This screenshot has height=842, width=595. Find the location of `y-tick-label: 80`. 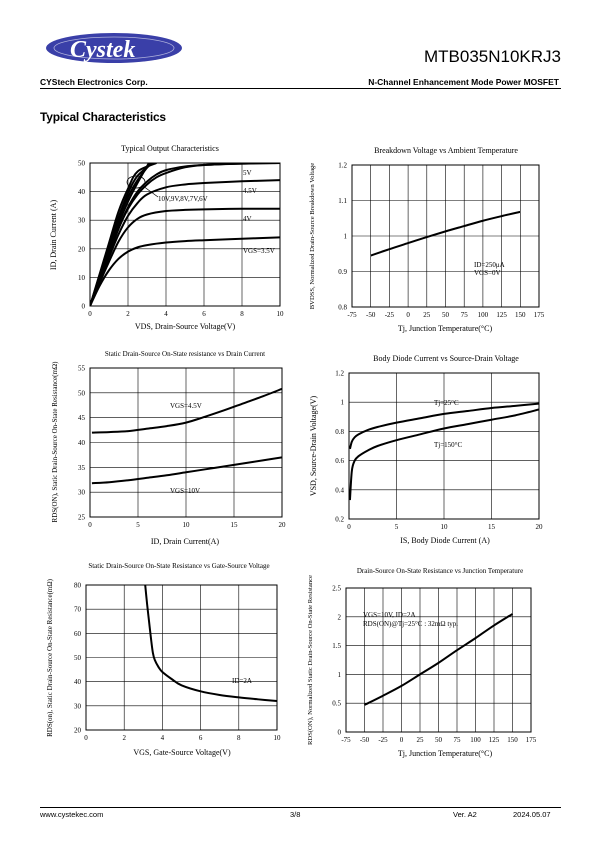

y-tick-label: 80 is located at coordinates (78, 586).